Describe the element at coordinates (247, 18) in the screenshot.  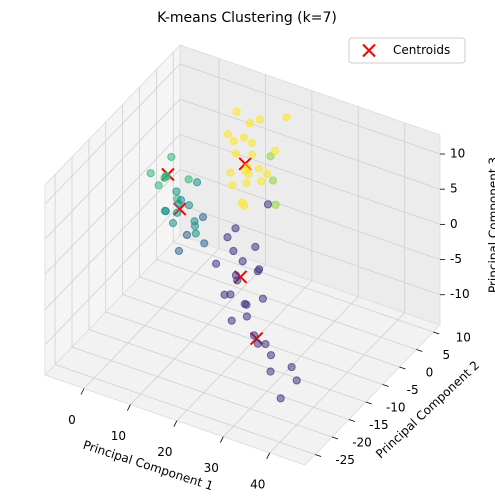
I see `chart-title: K-means Clustering (k=7)` at that location.